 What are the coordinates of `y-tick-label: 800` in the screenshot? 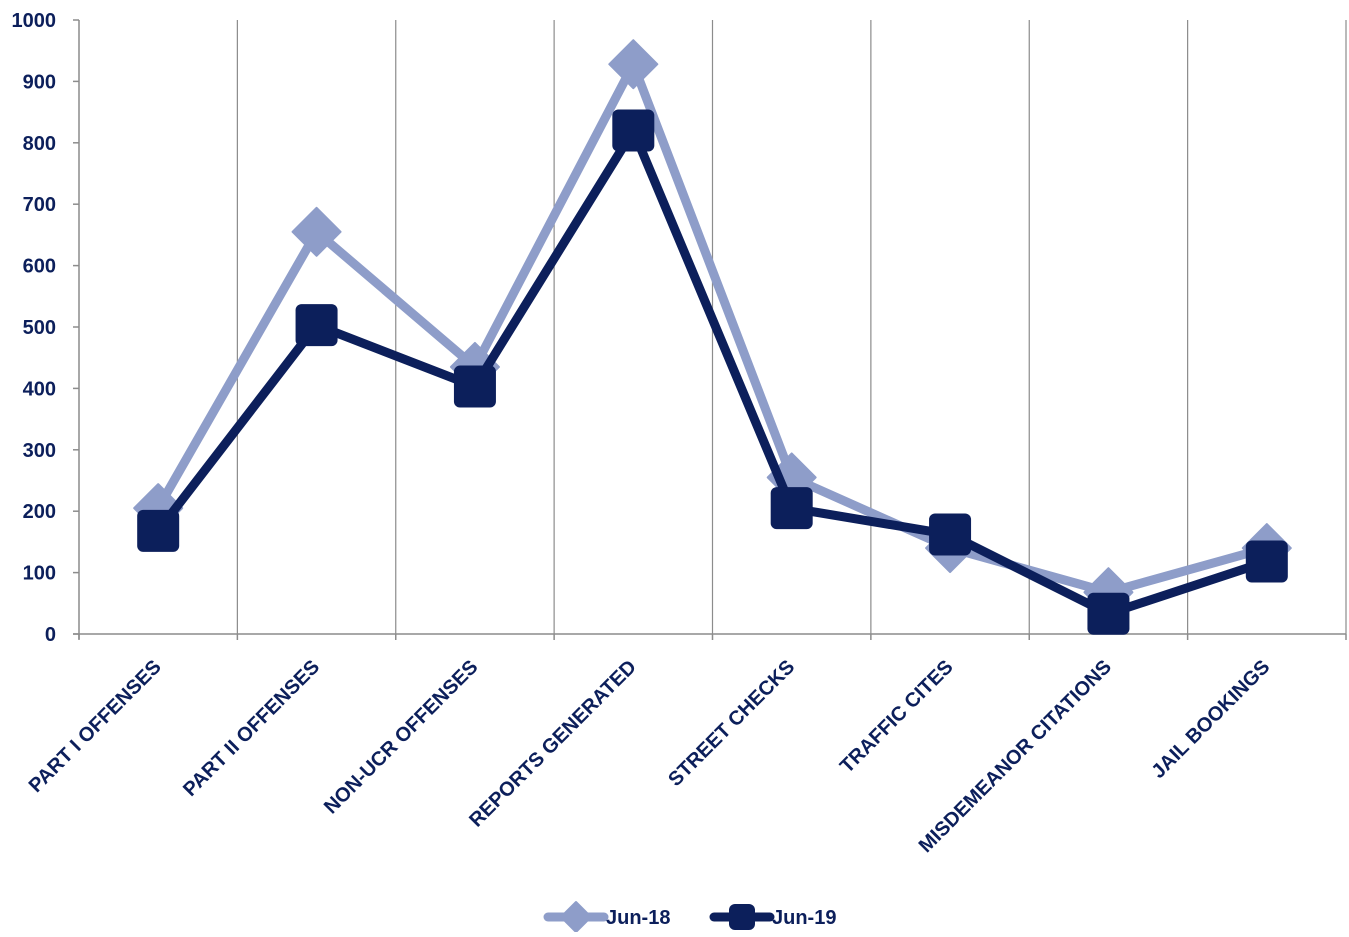 It's located at (39, 144).